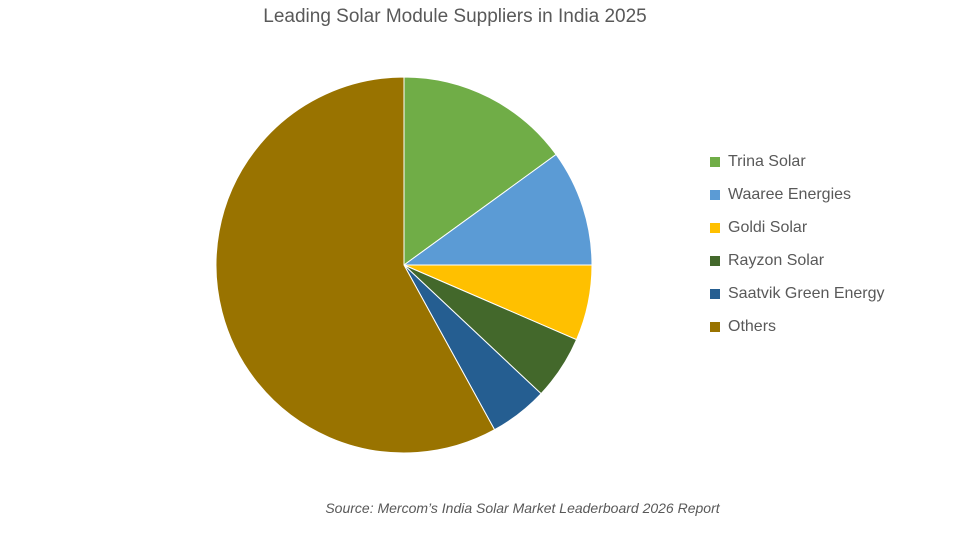  What do you see at coordinates (752, 326) in the screenshot?
I see `legend-label: Others` at bounding box center [752, 326].